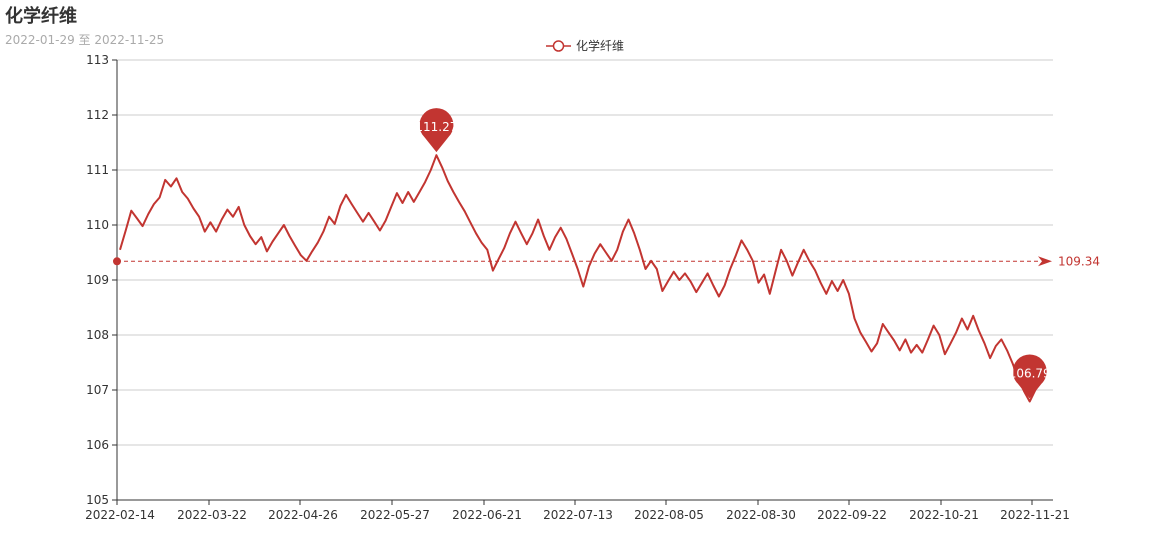  What do you see at coordinates (97, 390) in the screenshot?
I see `y-tick-label: 107` at bounding box center [97, 390].